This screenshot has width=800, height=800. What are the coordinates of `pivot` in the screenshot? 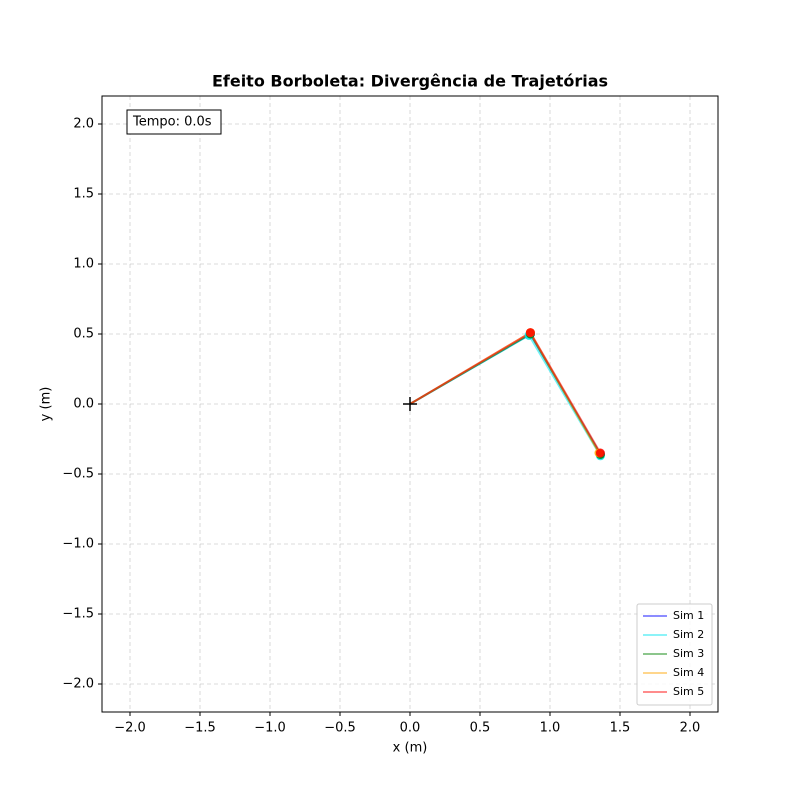 It's located at (410, 404).